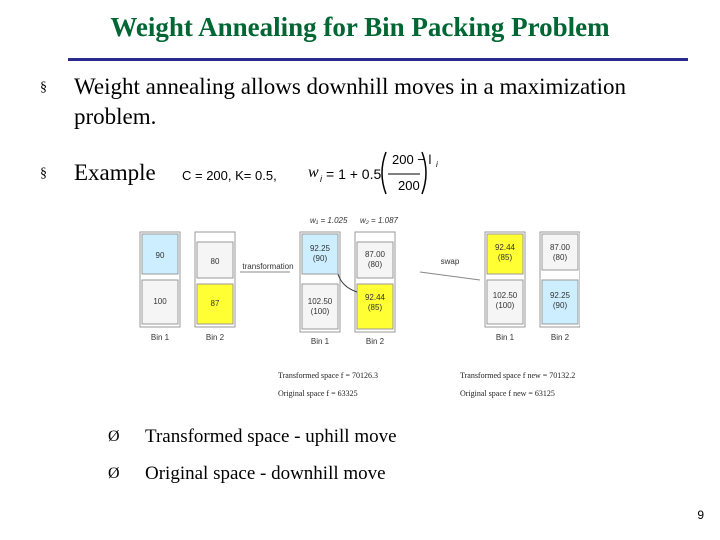 Image resolution: width=720 pixels, height=540 pixels. Describe the element at coordinates (160, 337) in the screenshot. I see `left-bin-1-label: Bin 1` at that location.